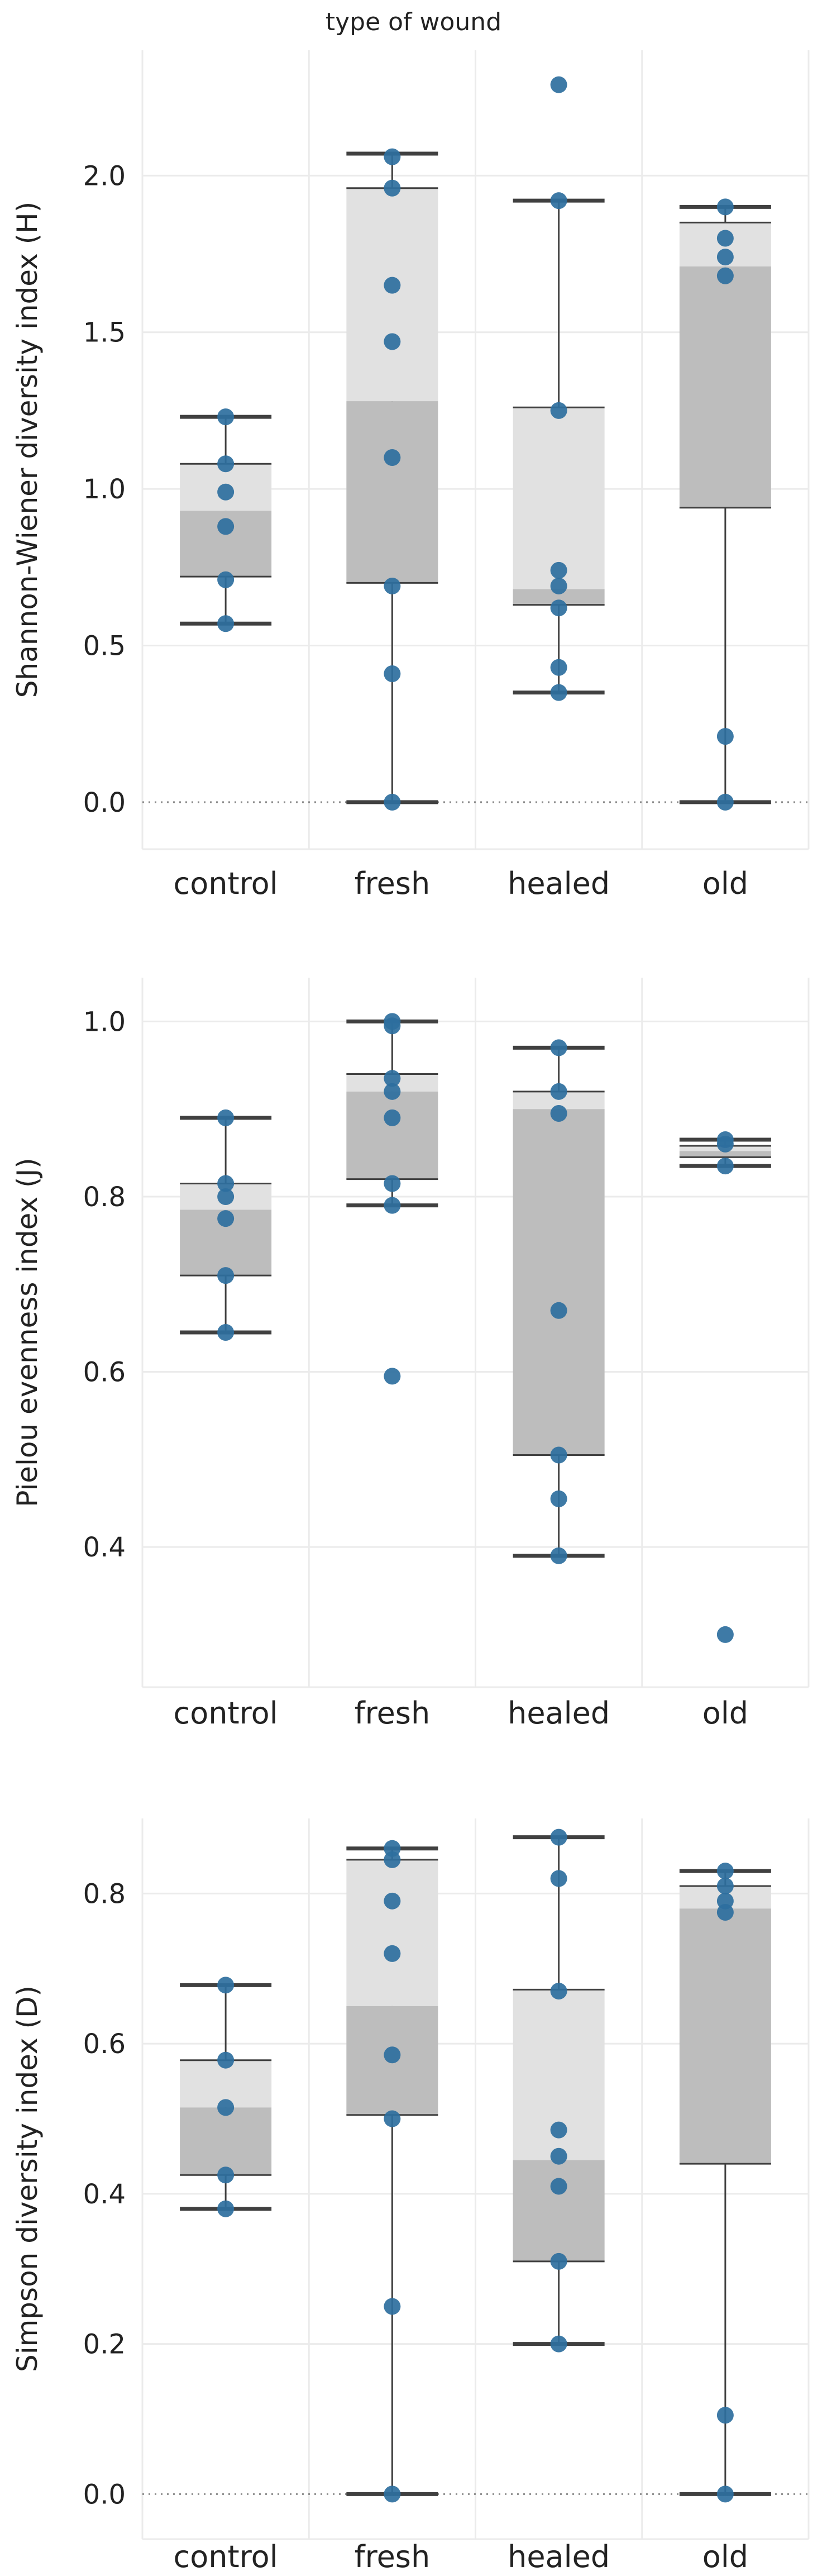 The width and height of the screenshot is (827, 2576). What do you see at coordinates (104, 2044) in the screenshot?
I see `panel-3-y-tick-label: 0.6` at bounding box center [104, 2044].